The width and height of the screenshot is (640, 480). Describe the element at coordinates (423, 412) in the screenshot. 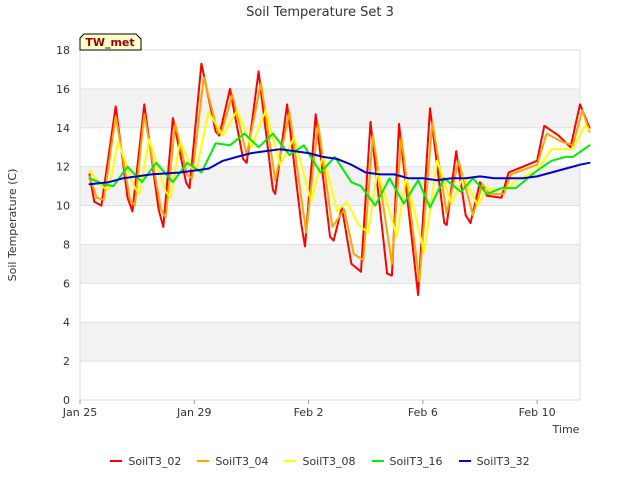

I see `x-tick-label: Feb 6` at that location.